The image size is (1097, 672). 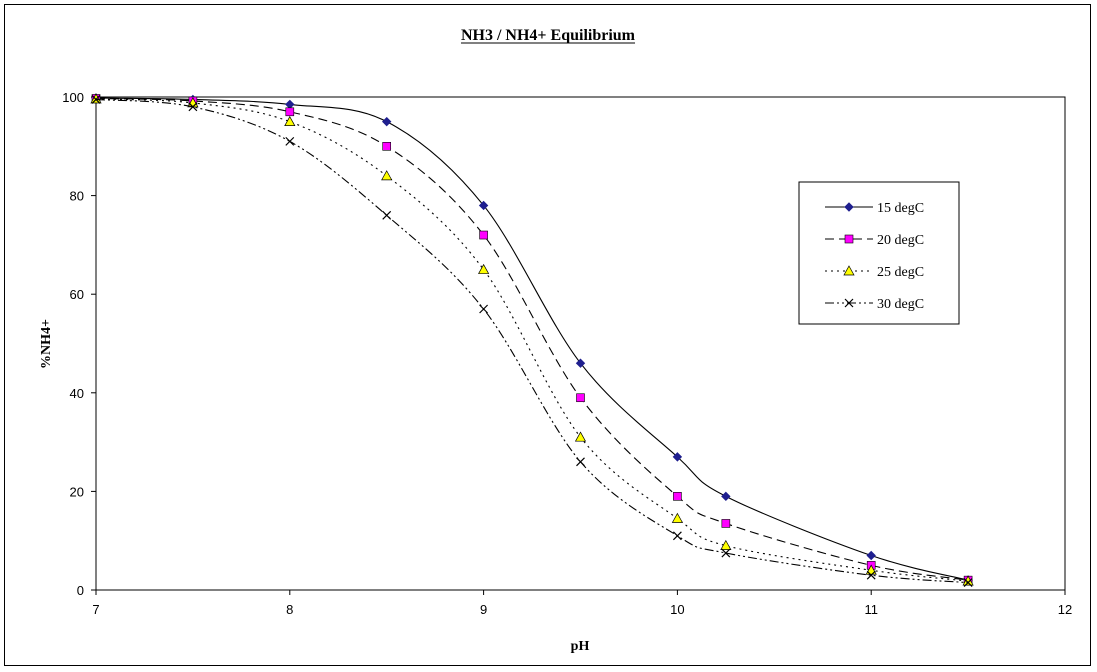 What do you see at coordinates (1065, 609) in the screenshot?
I see `x-tick-label: 12` at bounding box center [1065, 609].